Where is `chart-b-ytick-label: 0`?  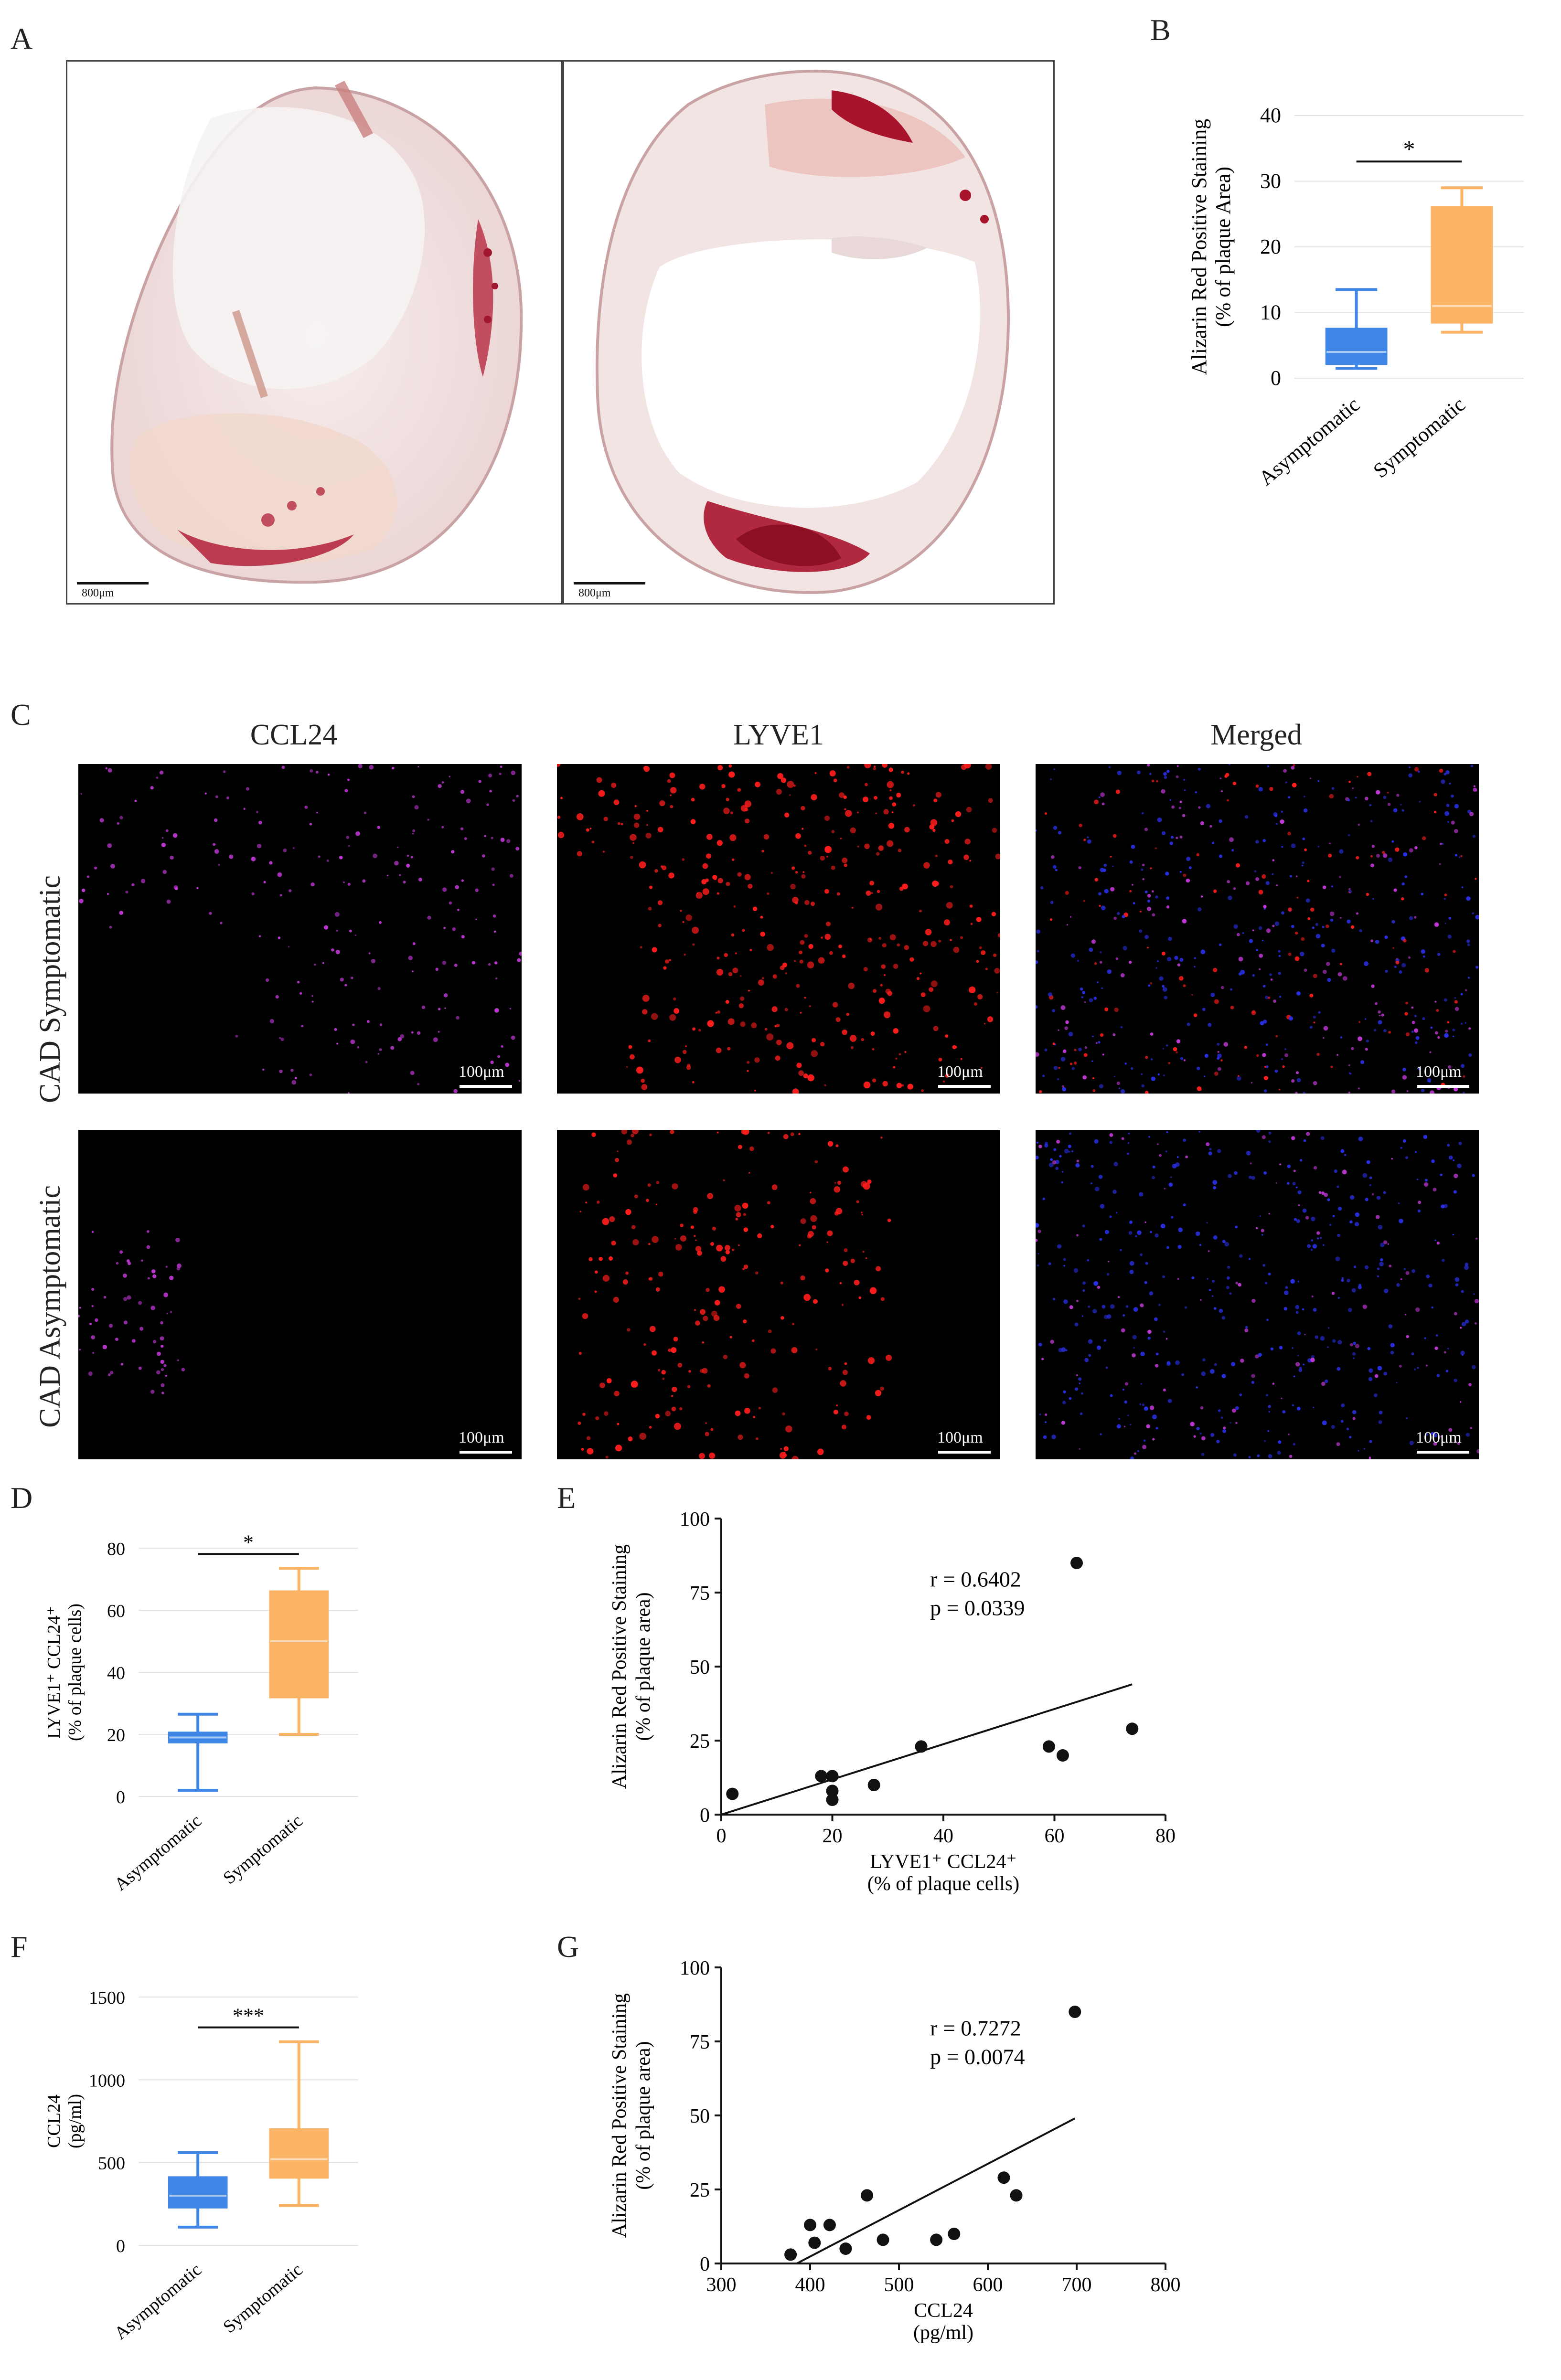 chart-b-ytick-label: 0 is located at coordinates (1276, 378).